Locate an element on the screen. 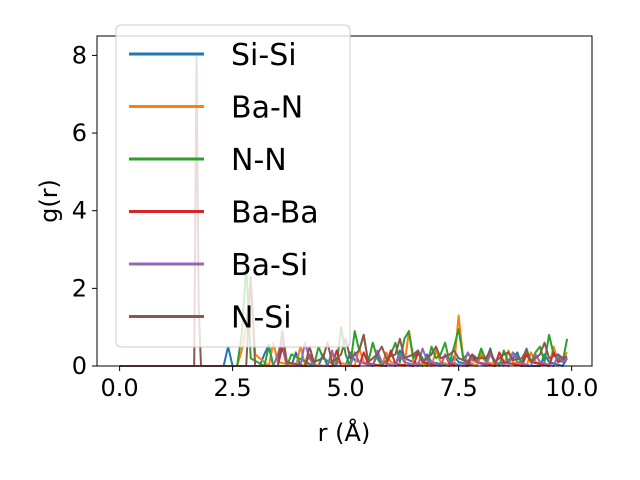 Image resolution: width=640 pixels, height=480 pixels. y-tick-label: 0 is located at coordinates (79, 366).